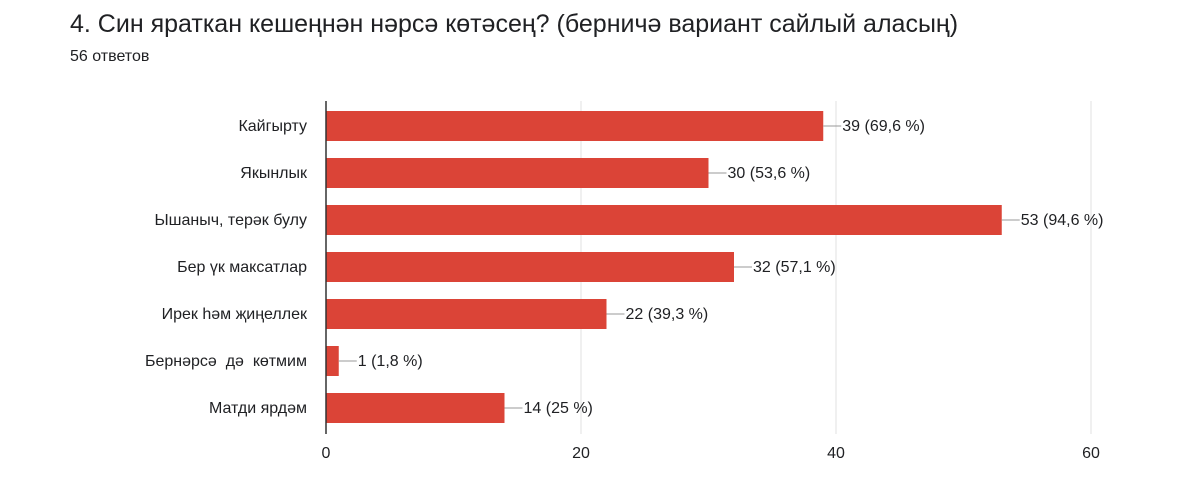 Image resolution: width=1200 pixels, height=478 pixels. I want to click on data-label: 14 (25 %), so click(558, 408).